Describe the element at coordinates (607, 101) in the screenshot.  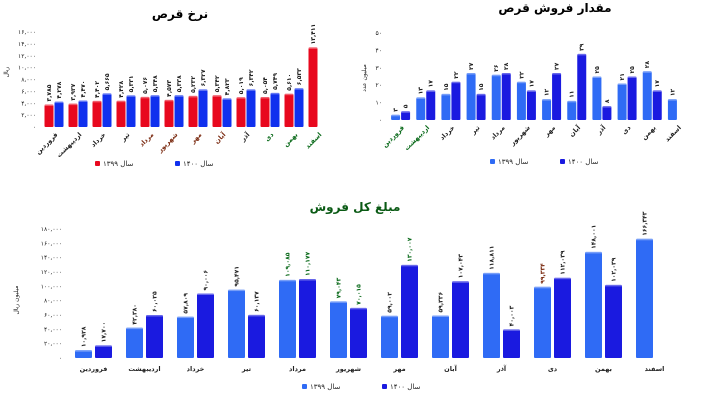
I see `data-label: ۸` at that location.